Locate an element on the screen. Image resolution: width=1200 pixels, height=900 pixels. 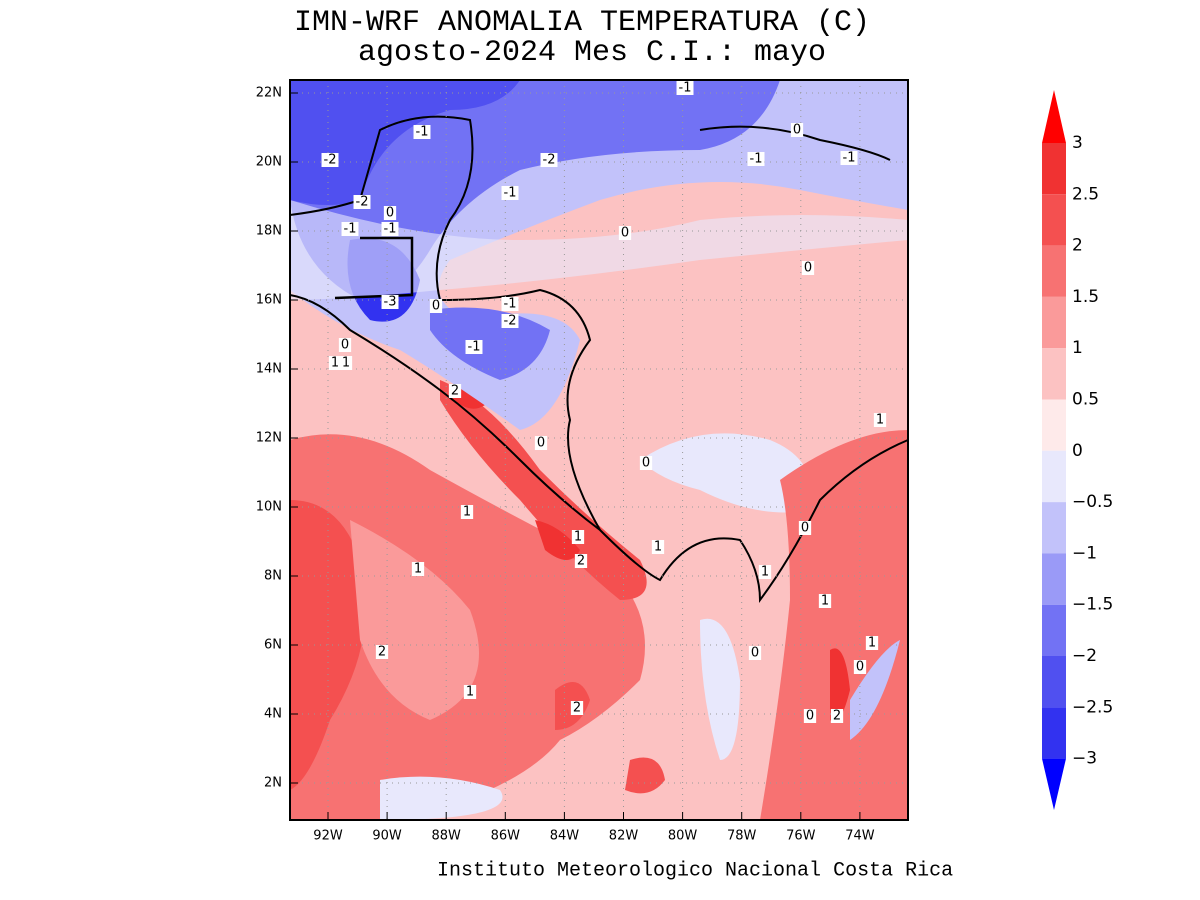
lat-tick-label: 8N is located at coordinates (273, 576).